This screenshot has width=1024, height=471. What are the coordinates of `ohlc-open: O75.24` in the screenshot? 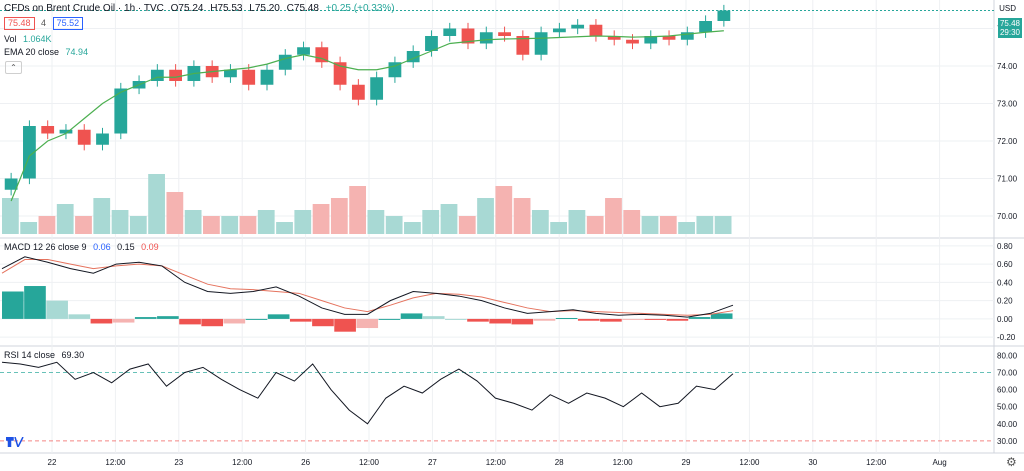 It's located at (187, 8).